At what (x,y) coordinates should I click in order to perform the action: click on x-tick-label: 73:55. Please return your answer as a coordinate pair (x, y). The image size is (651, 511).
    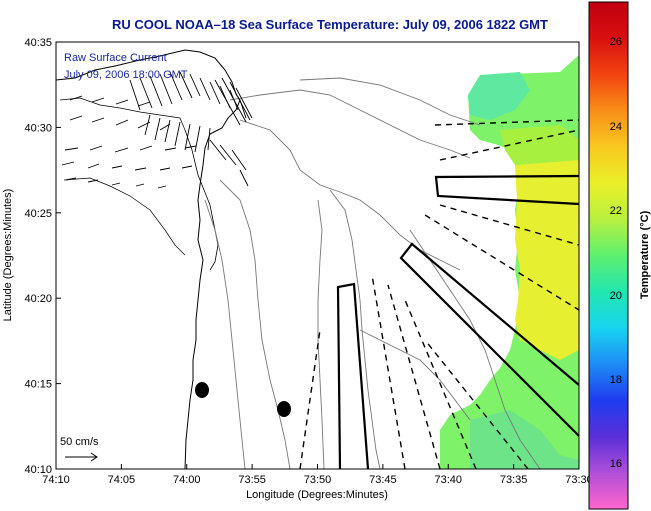
    Looking at the image, I should click on (252, 480).